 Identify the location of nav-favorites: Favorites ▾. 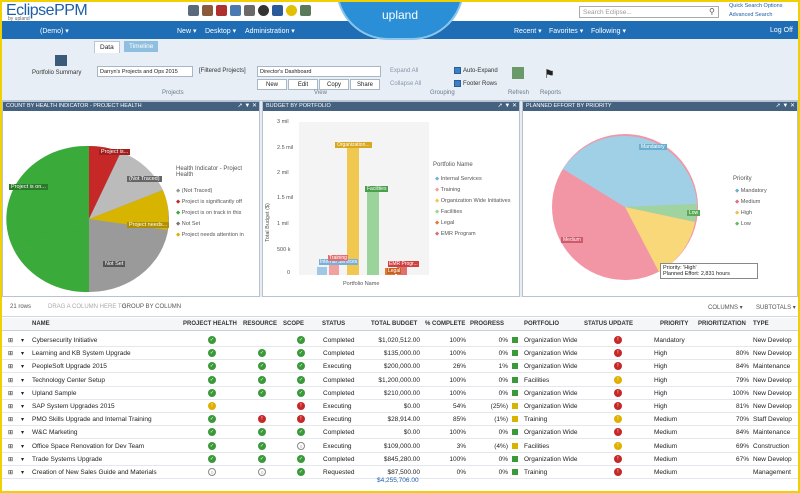
(566, 31).